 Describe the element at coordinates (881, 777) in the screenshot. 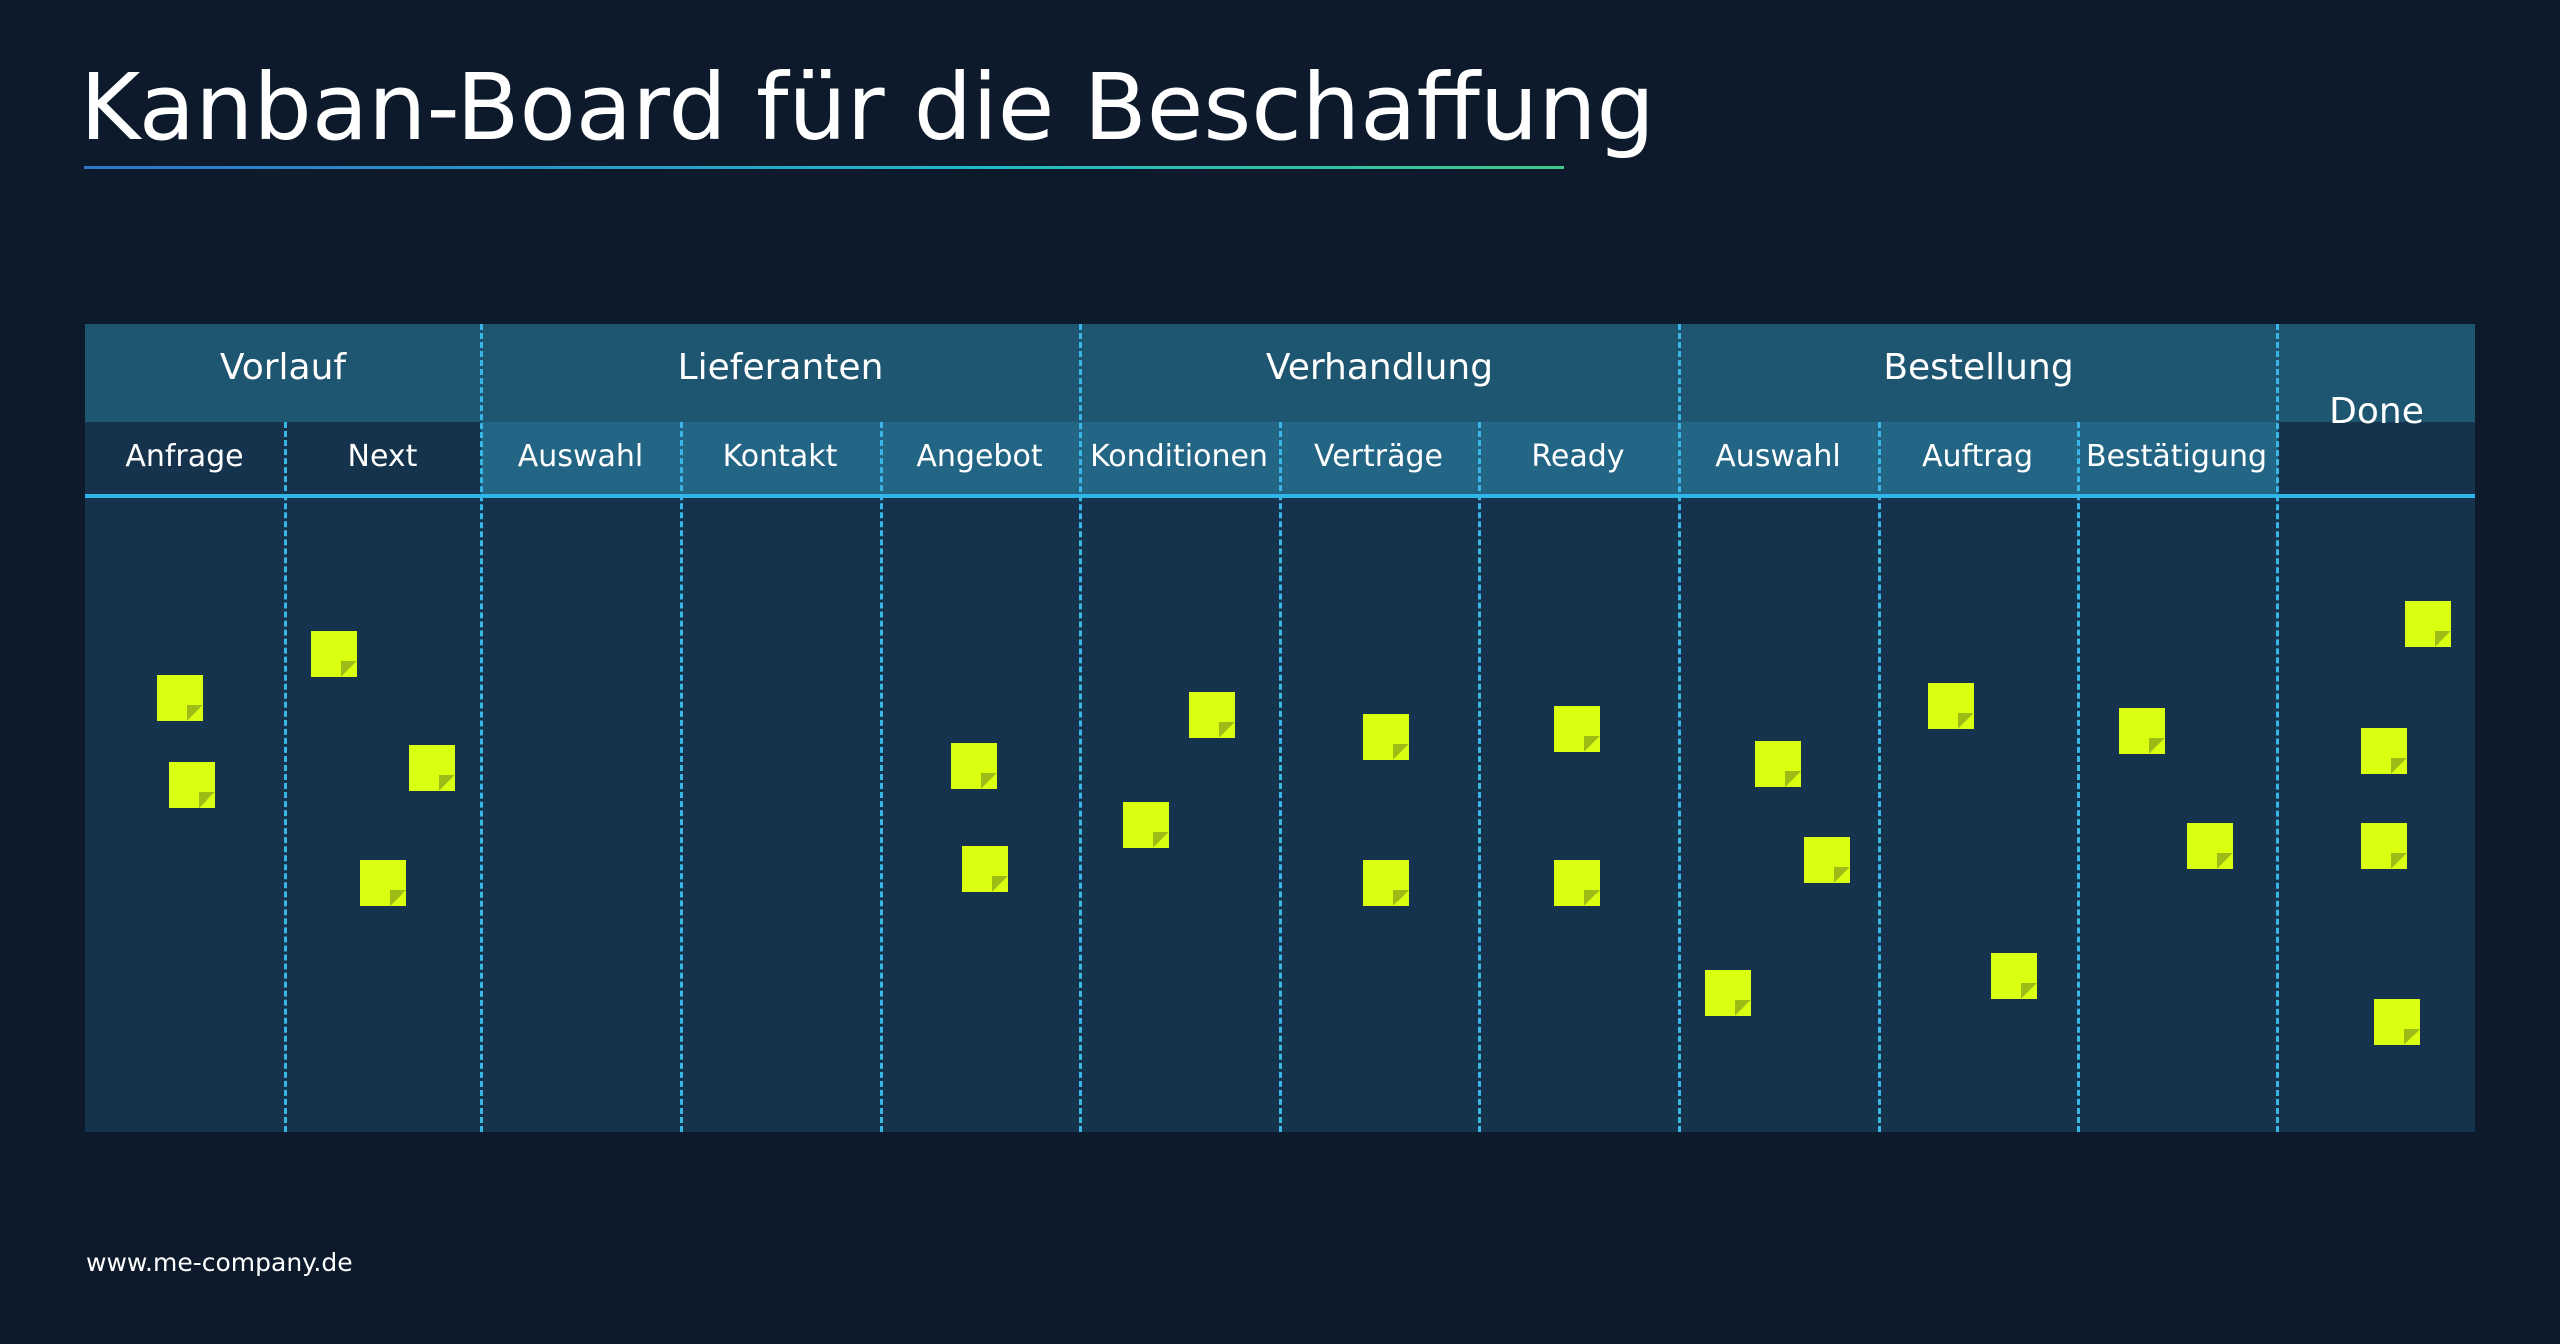

I see `divider-kontakt-angebot` at that location.